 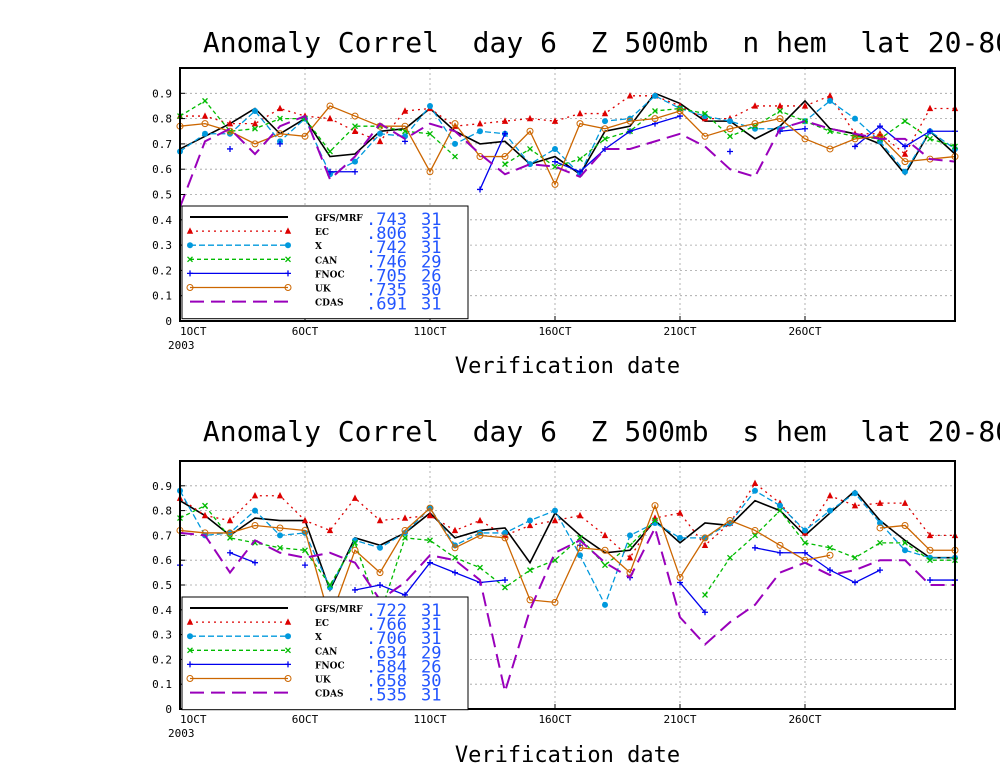 What do you see at coordinates (162, 635) in the screenshot?
I see `y-tick-label: 0.3` at bounding box center [162, 635].